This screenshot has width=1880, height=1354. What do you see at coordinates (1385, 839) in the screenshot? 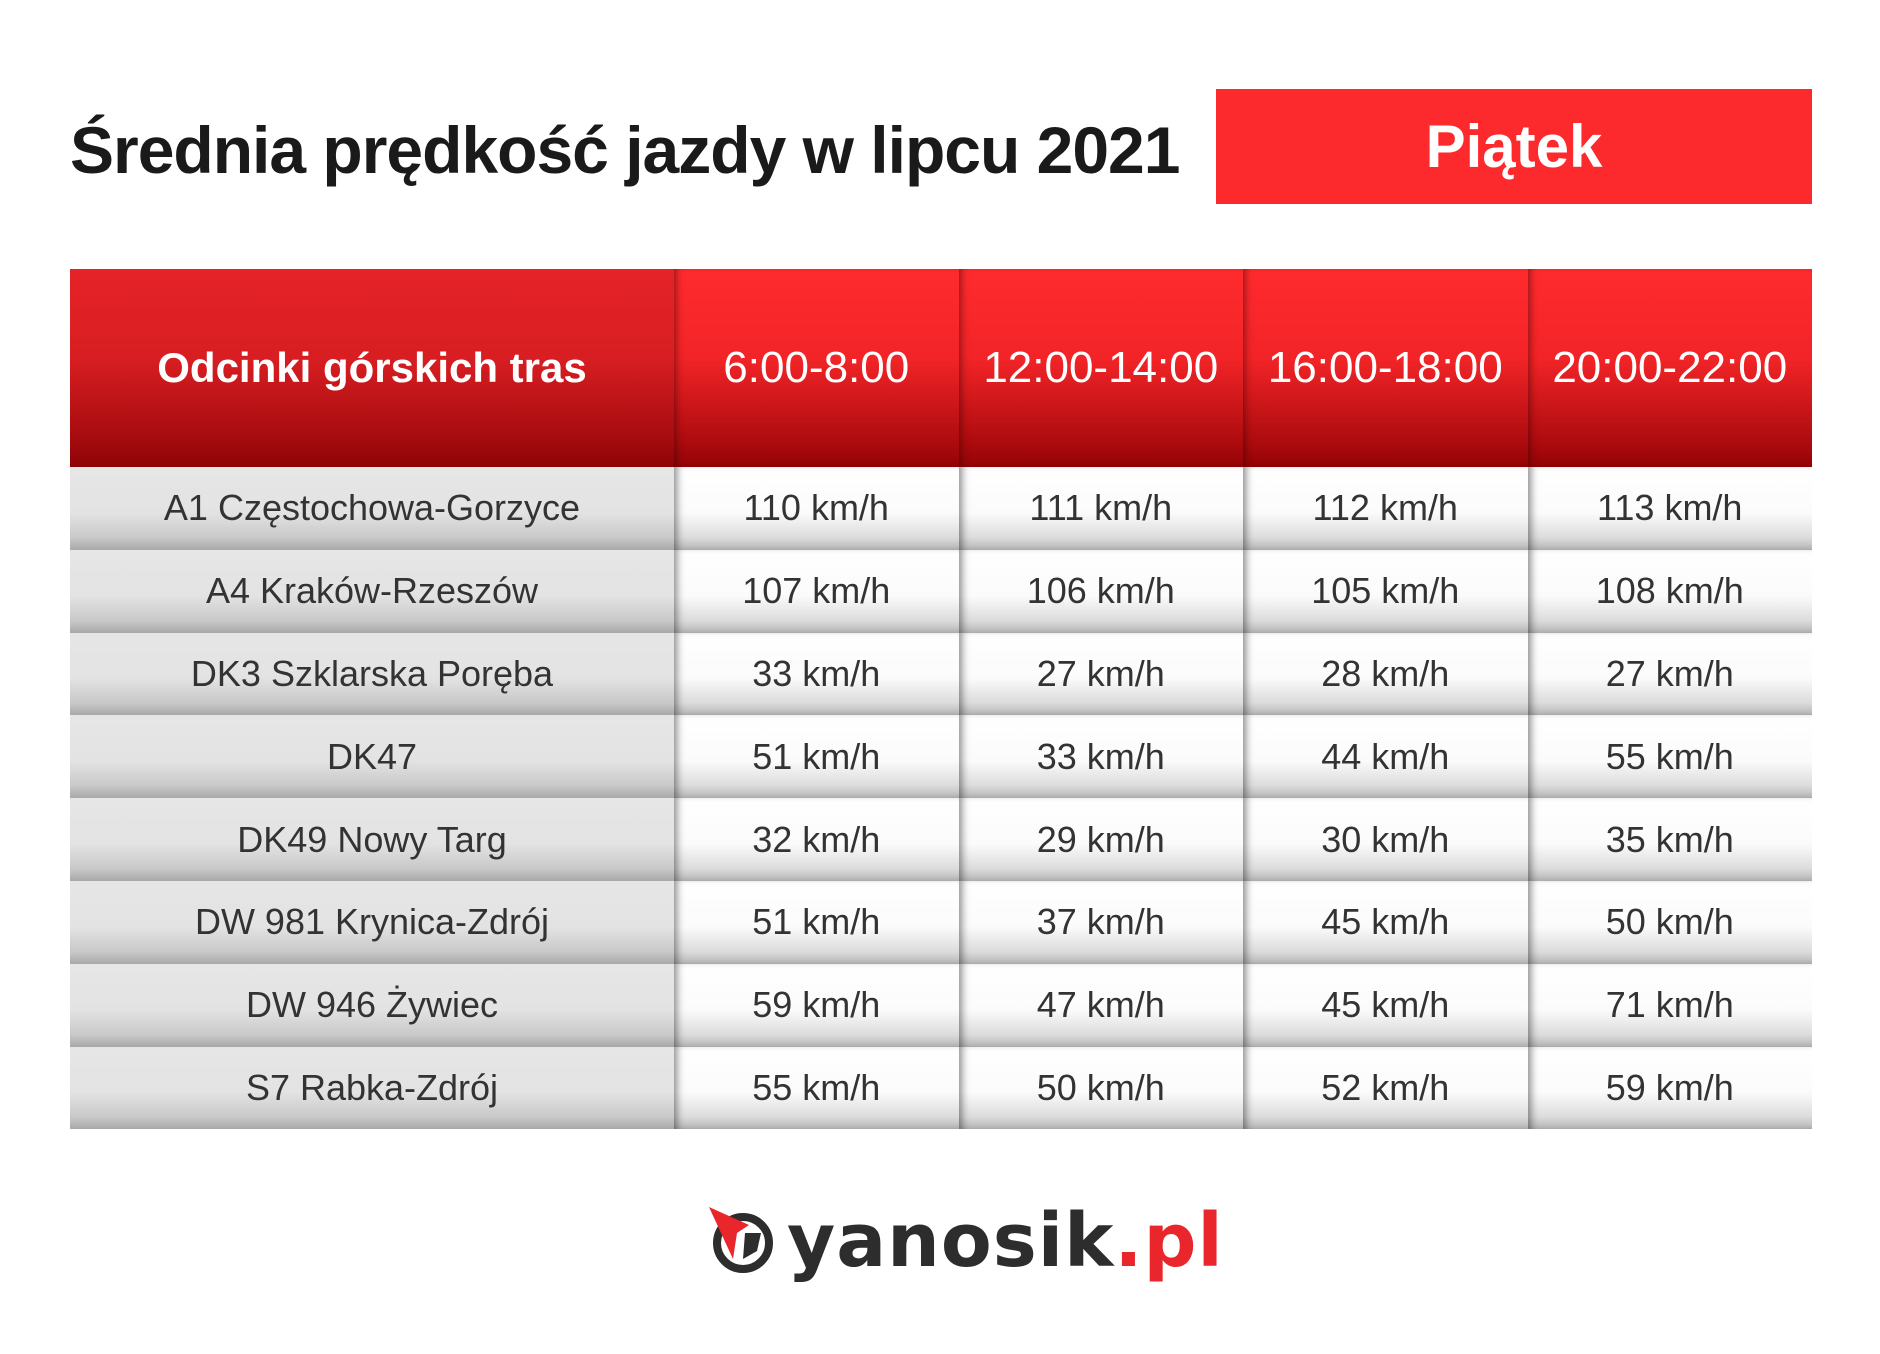
I see `speed-cell: 30 km/h` at bounding box center [1385, 839].